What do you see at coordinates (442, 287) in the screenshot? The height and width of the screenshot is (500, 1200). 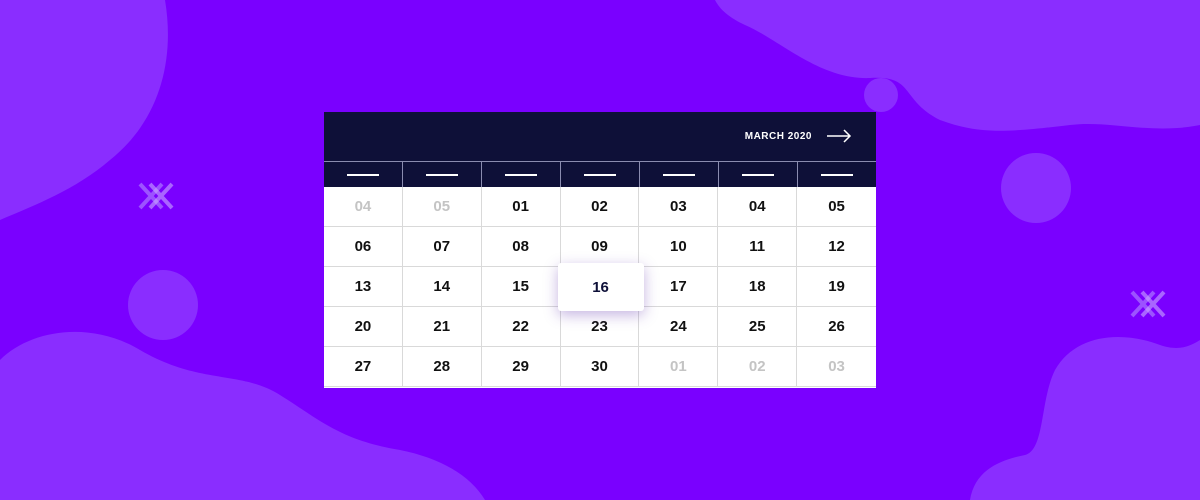 I see `day-cell: 14` at bounding box center [442, 287].